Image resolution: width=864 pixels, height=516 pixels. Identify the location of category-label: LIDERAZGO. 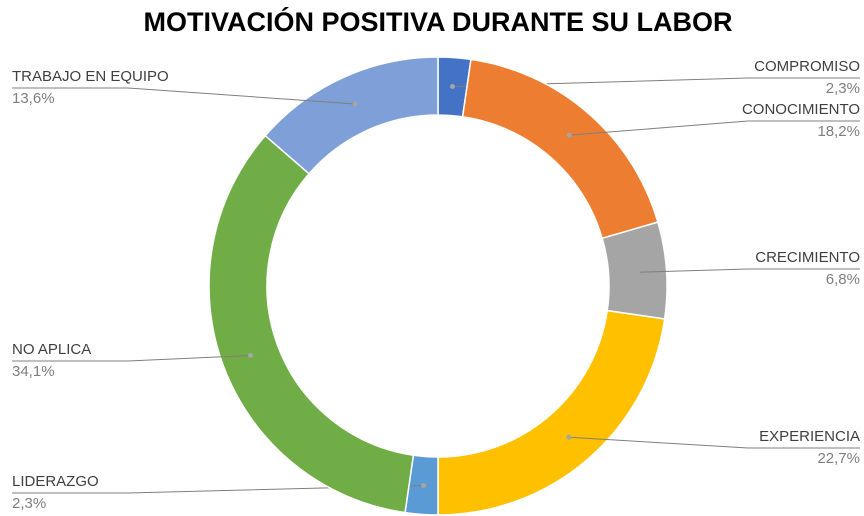
(55, 481).